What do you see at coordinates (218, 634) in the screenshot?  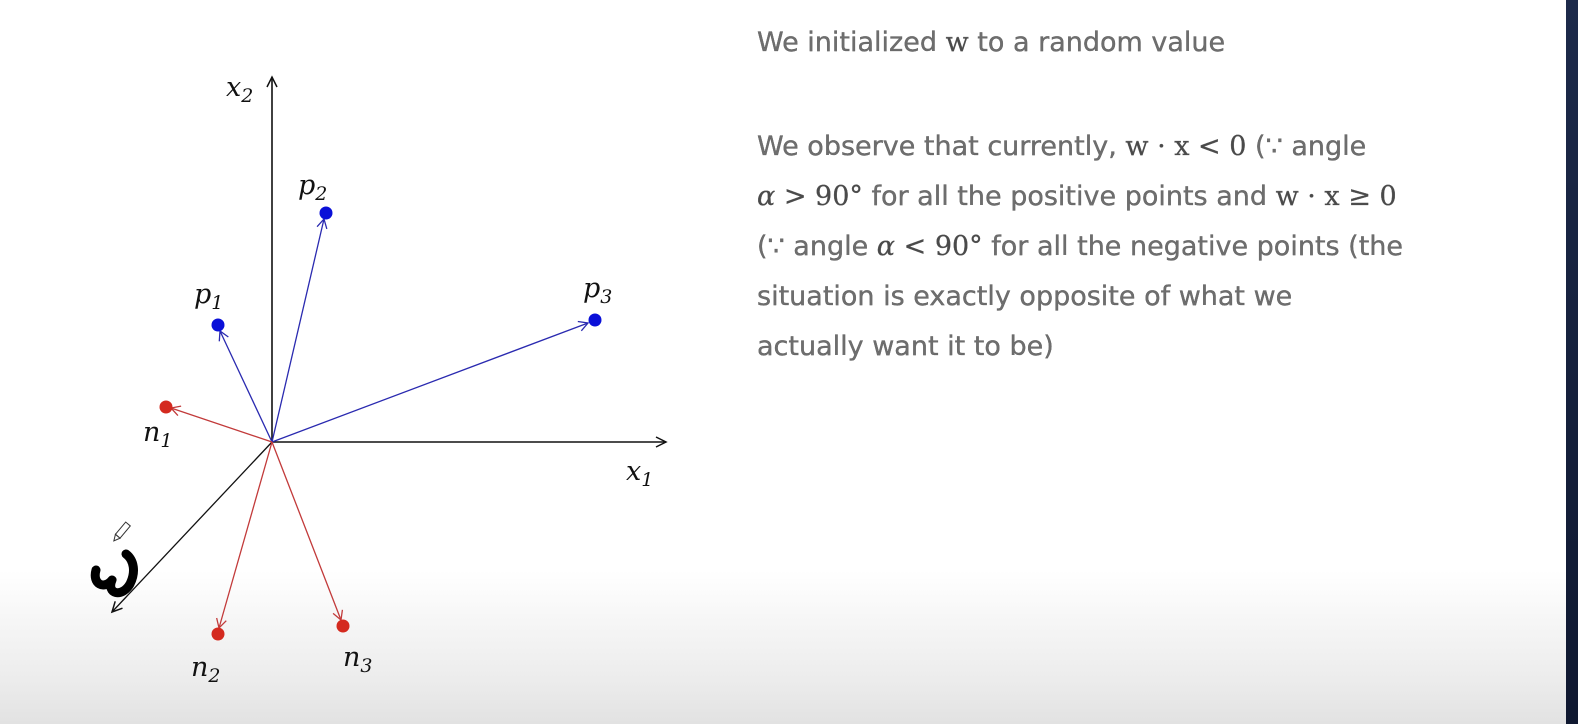 I see `point-n2` at bounding box center [218, 634].